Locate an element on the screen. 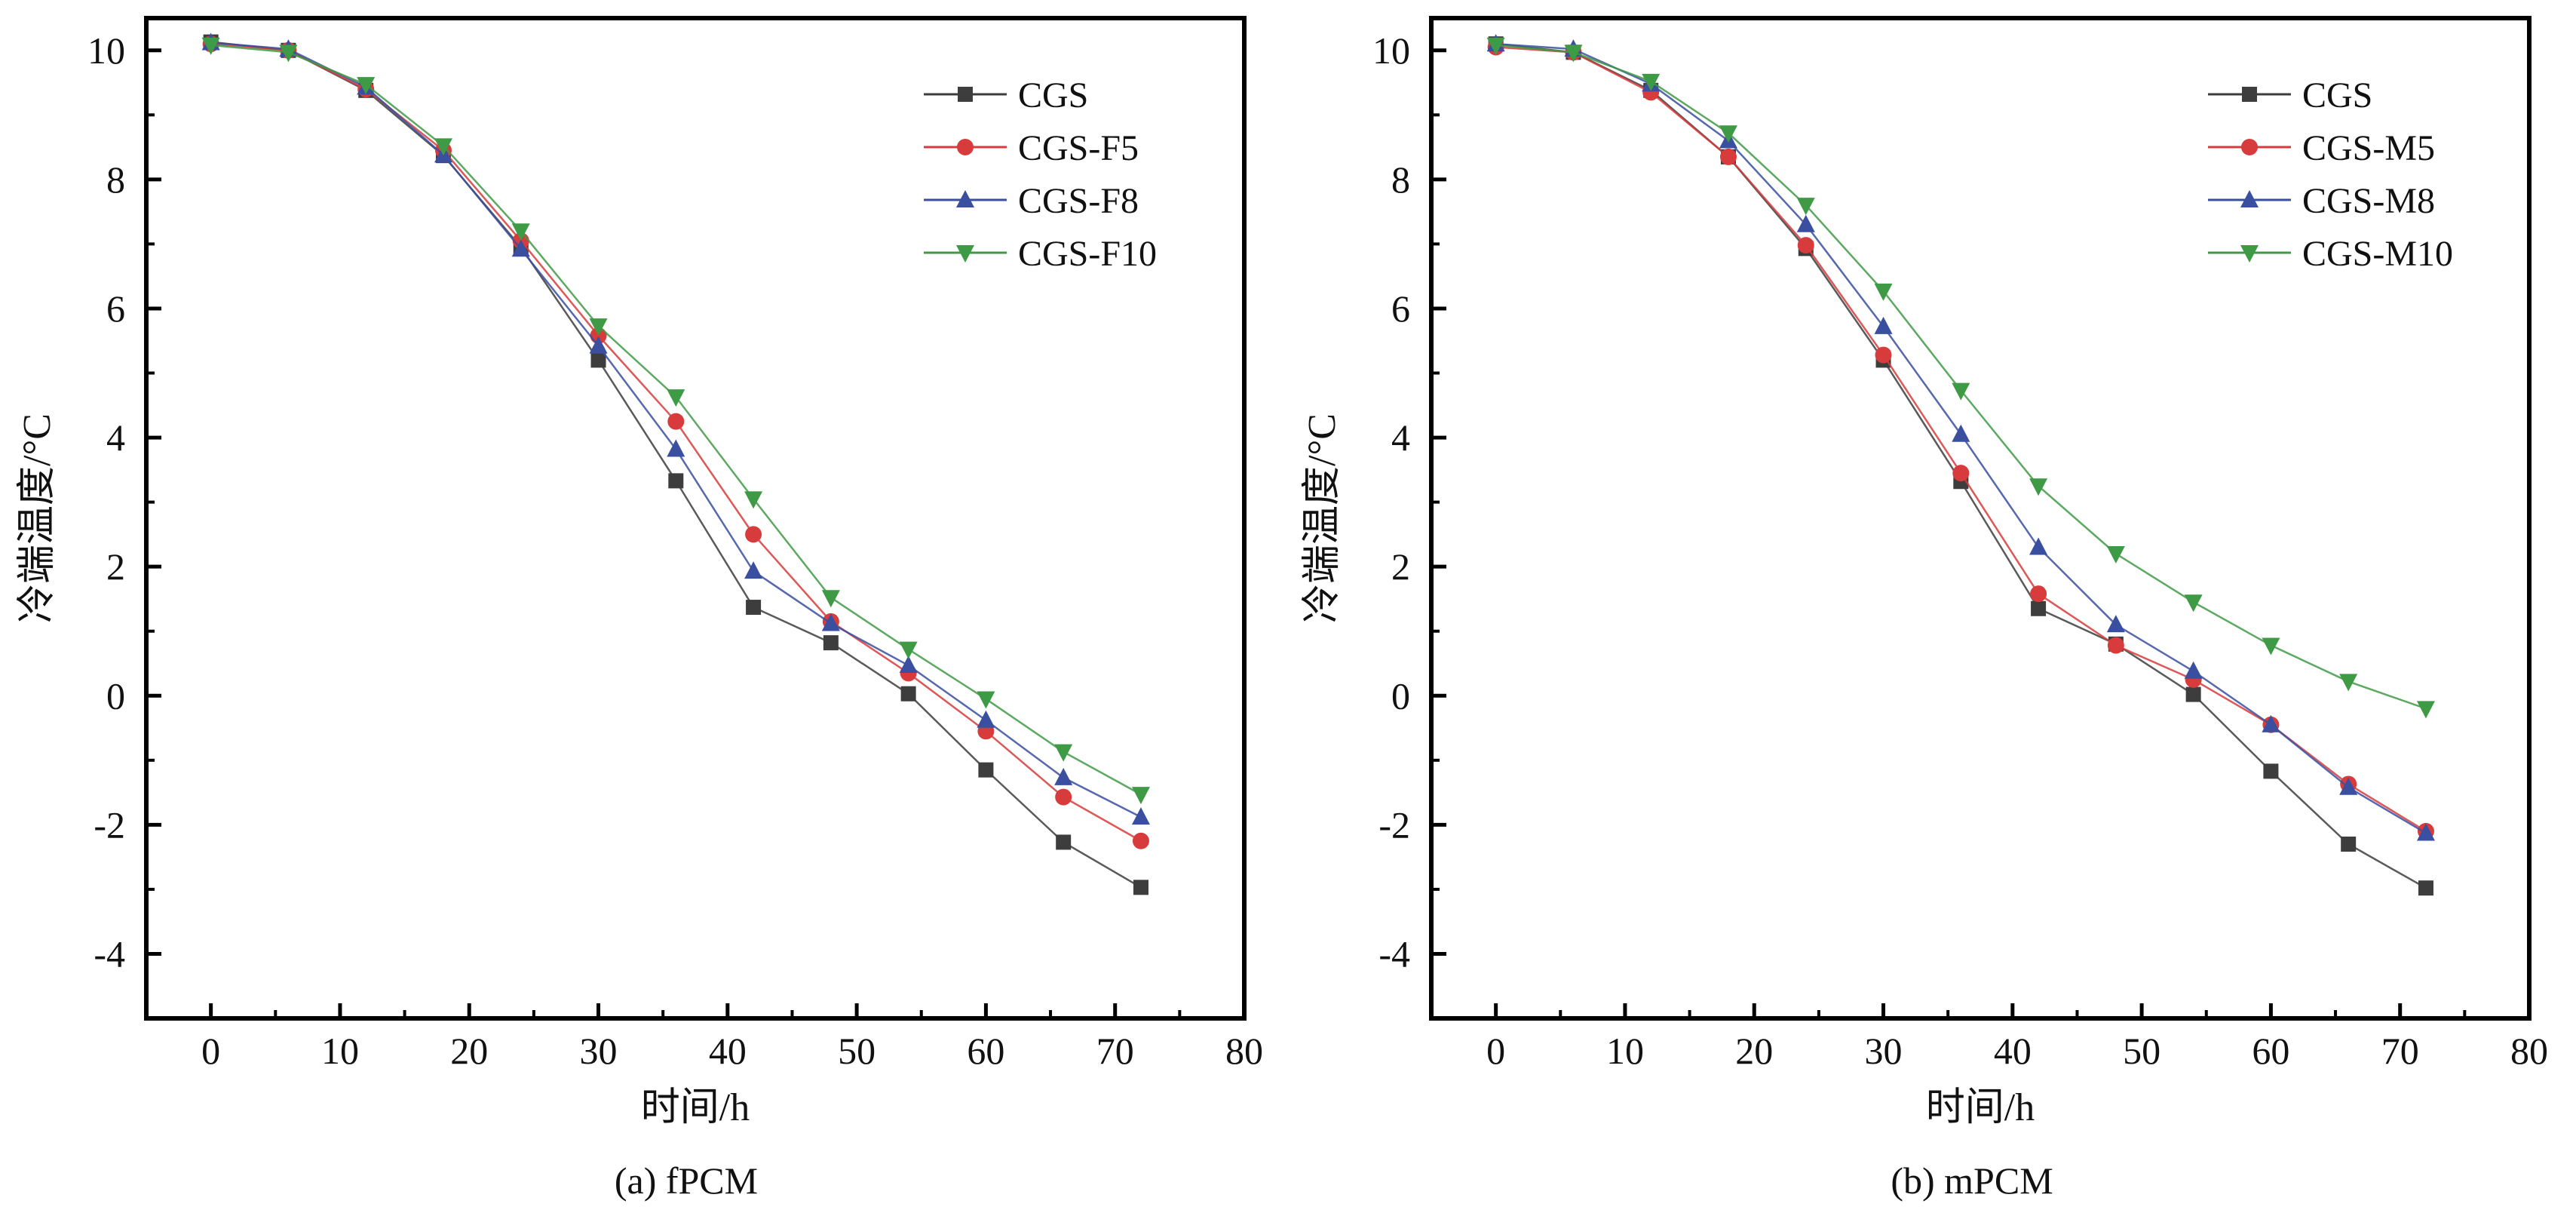 Image resolution: width=2576 pixels, height=1213 pixels. x-tick-label: 70 is located at coordinates (1115, 1051).